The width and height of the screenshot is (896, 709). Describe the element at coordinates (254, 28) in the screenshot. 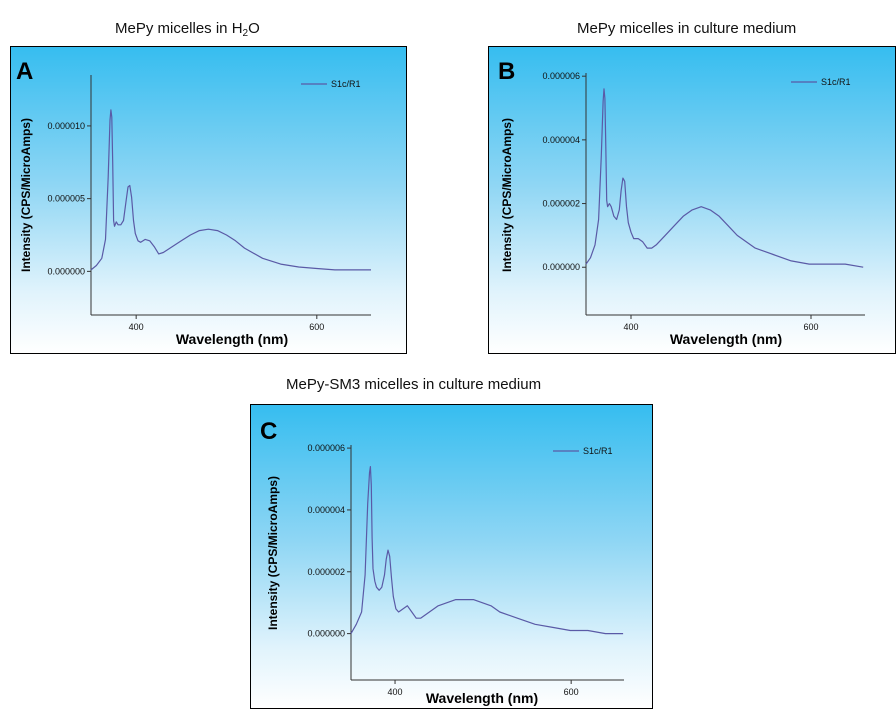

I see `panel-a-title-suffix: O` at that location.